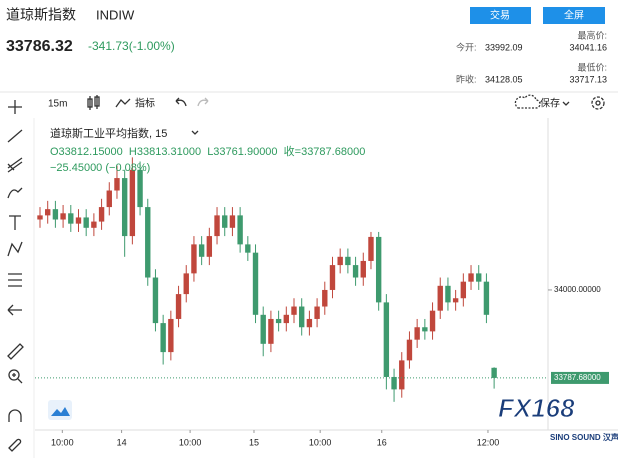 The image size is (618, 458). Describe the element at coordinates (15, 249) in the screenshot. I see `pattern-tool` at that location.